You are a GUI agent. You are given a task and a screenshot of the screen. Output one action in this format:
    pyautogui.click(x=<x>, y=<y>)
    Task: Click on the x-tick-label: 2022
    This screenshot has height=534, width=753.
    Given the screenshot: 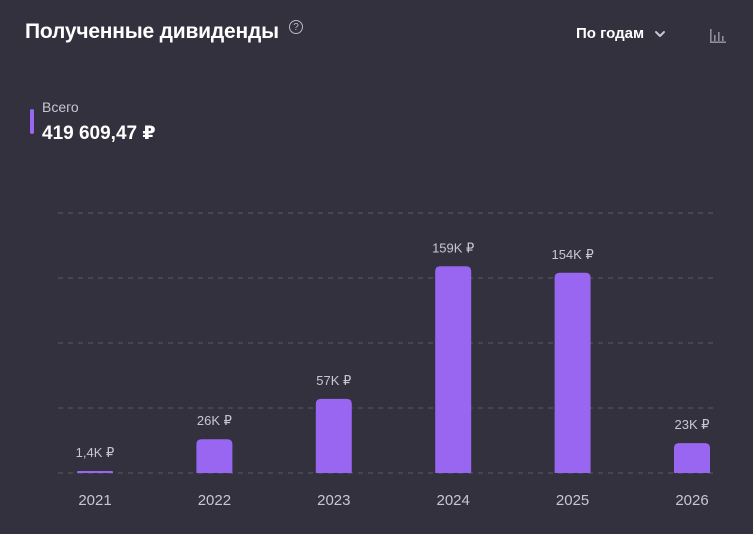 What is the action you would take?
    pyautogui.click(x=214, y=500)
    